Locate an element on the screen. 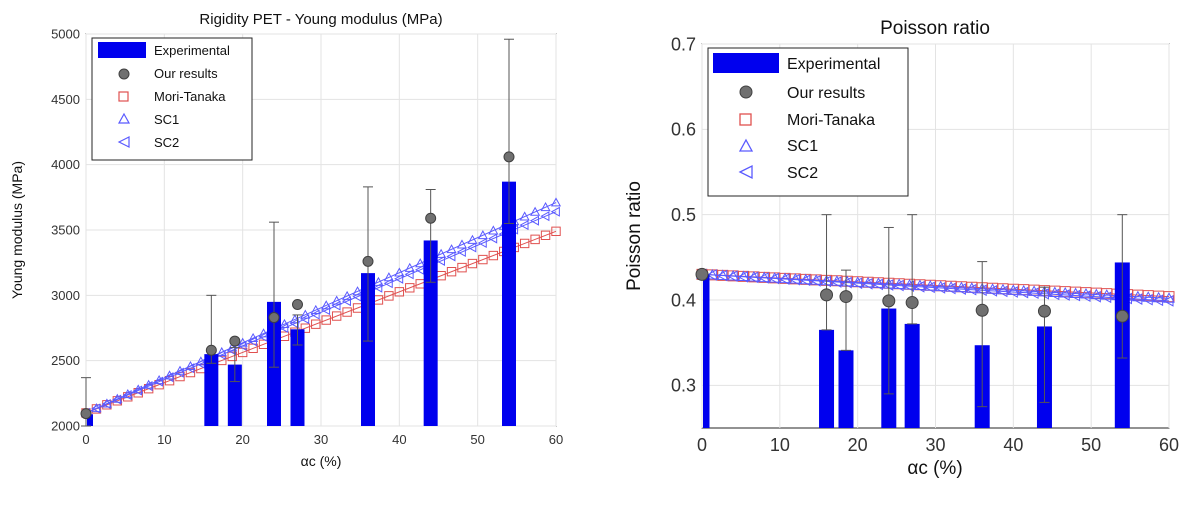 The height and width of the screenshot is (507, 1188). legend-marker-mori-tanaka is located at coordinates (123, 96).